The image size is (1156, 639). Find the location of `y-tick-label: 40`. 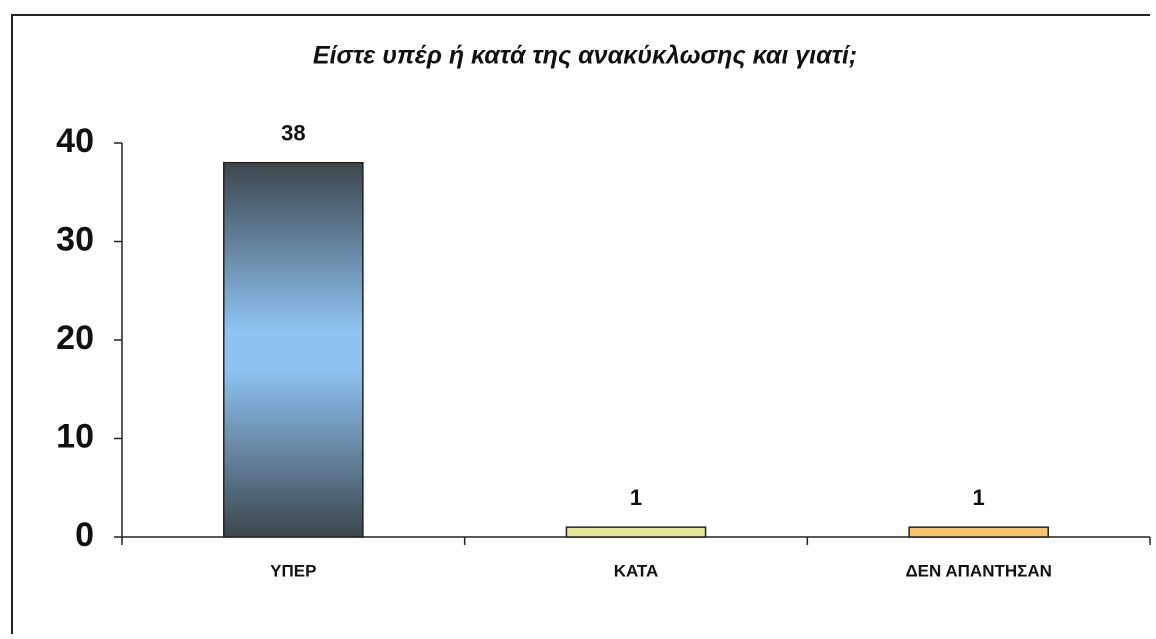

y-tick-label: 40 is located at coordinates (75, 141).